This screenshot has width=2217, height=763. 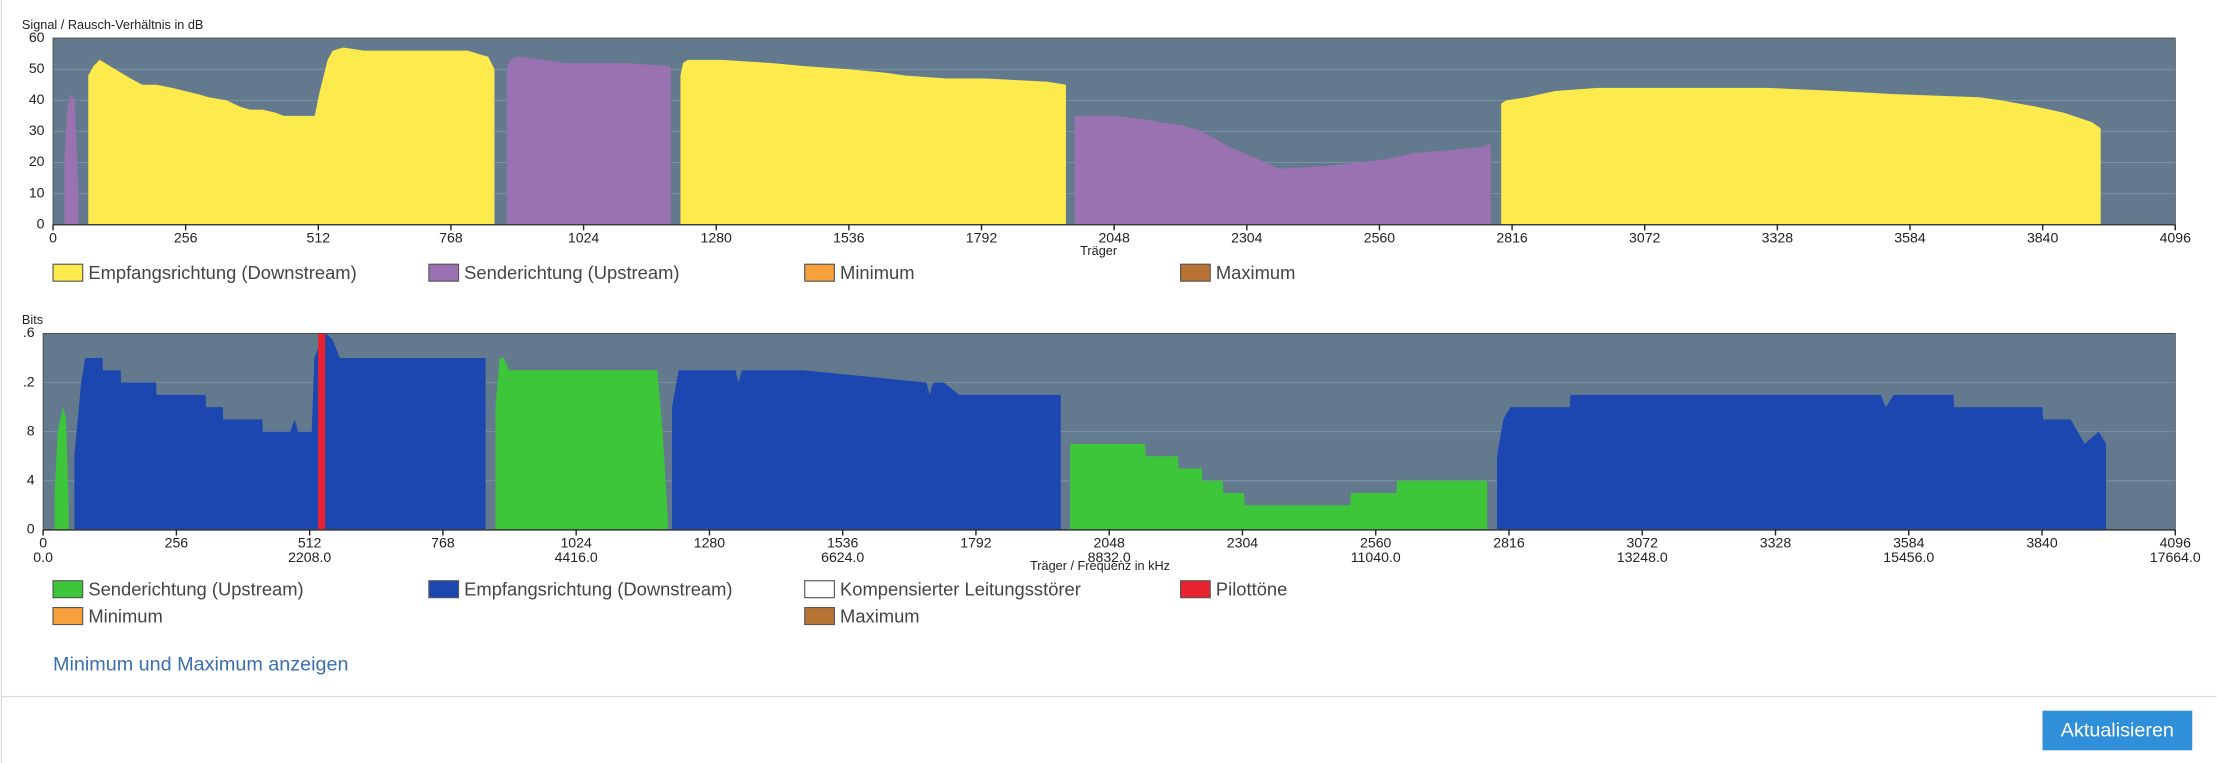 What do you see at coordinates (322, 431) in the screenshot?
I see `pilot-tone` at bounding box center [322, 431].